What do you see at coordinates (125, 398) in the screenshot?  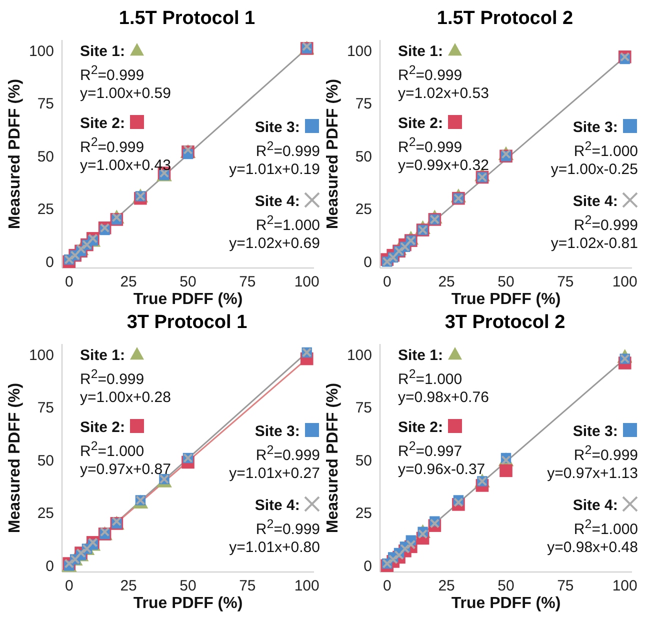 I see `annotation: y=1.00x+0.28` at bounding box center [125, 398].